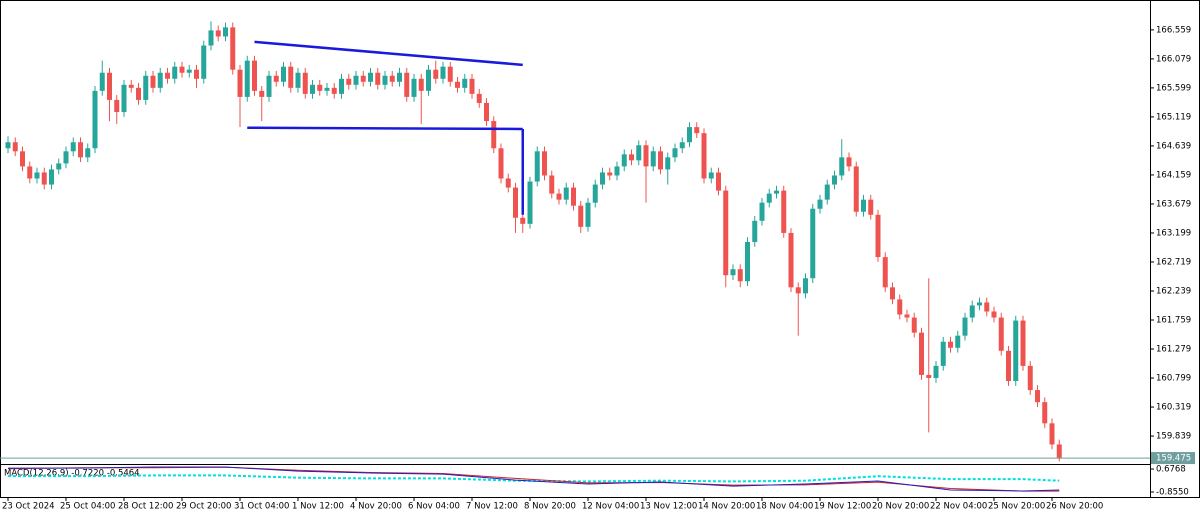  What do you see at coordinates (1173, 379) in the screenshot?
I see `y-tick-label: 160.799` at bounding box center [1173, 379].